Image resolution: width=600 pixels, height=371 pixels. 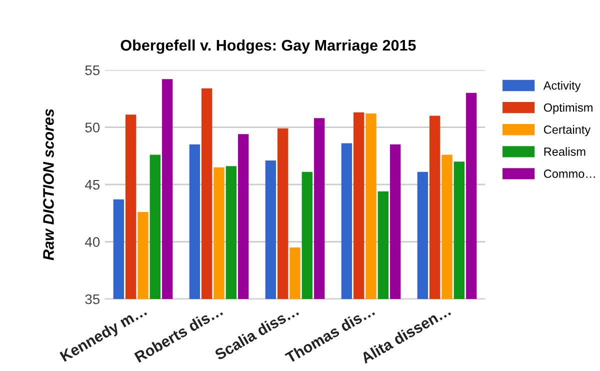 What do you see at coordinates (92, 299) in the screenshot?
I see `y-tick-label: 35` at bounding box center [92, 299].